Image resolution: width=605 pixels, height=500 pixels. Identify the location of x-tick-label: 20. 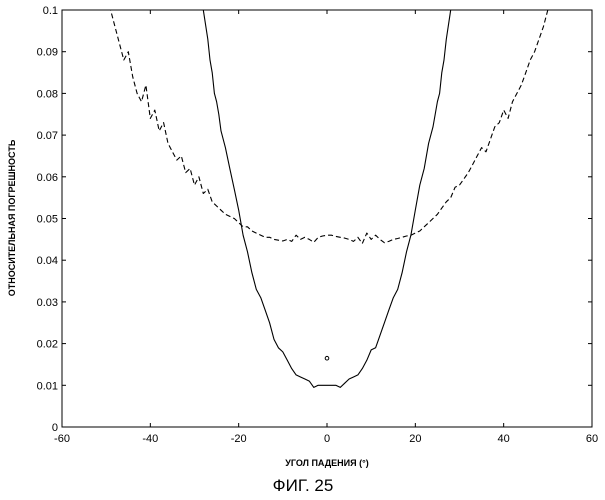
(415, 439).